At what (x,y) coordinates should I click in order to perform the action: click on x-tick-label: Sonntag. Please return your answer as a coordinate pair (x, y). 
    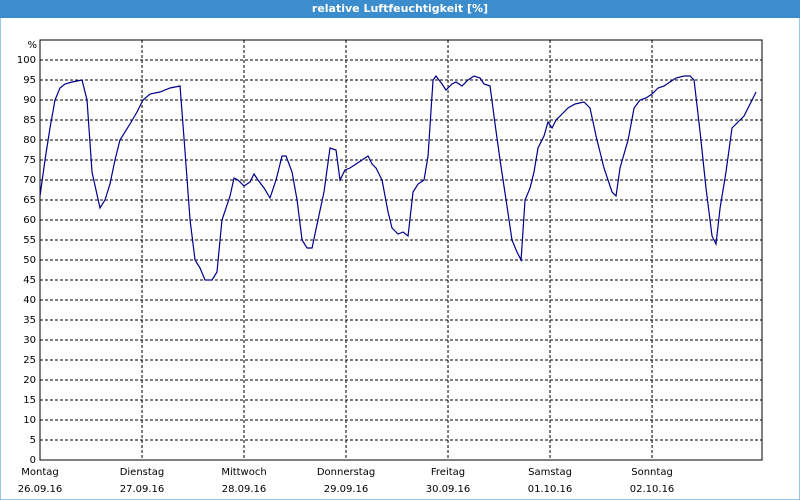
    Looking at the image, I should click on (652, 472).